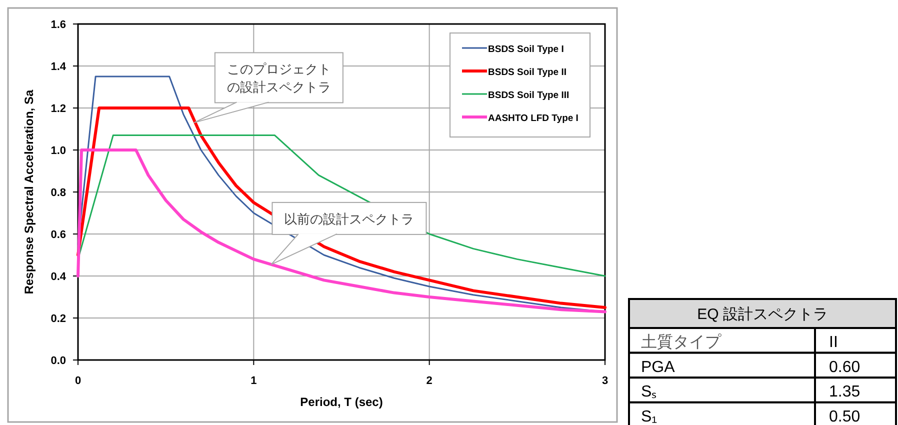 Image resolution: width=898 pixels, height=425 pixels. I want to click on y-tick-label: 1.6, so click(58, 25).